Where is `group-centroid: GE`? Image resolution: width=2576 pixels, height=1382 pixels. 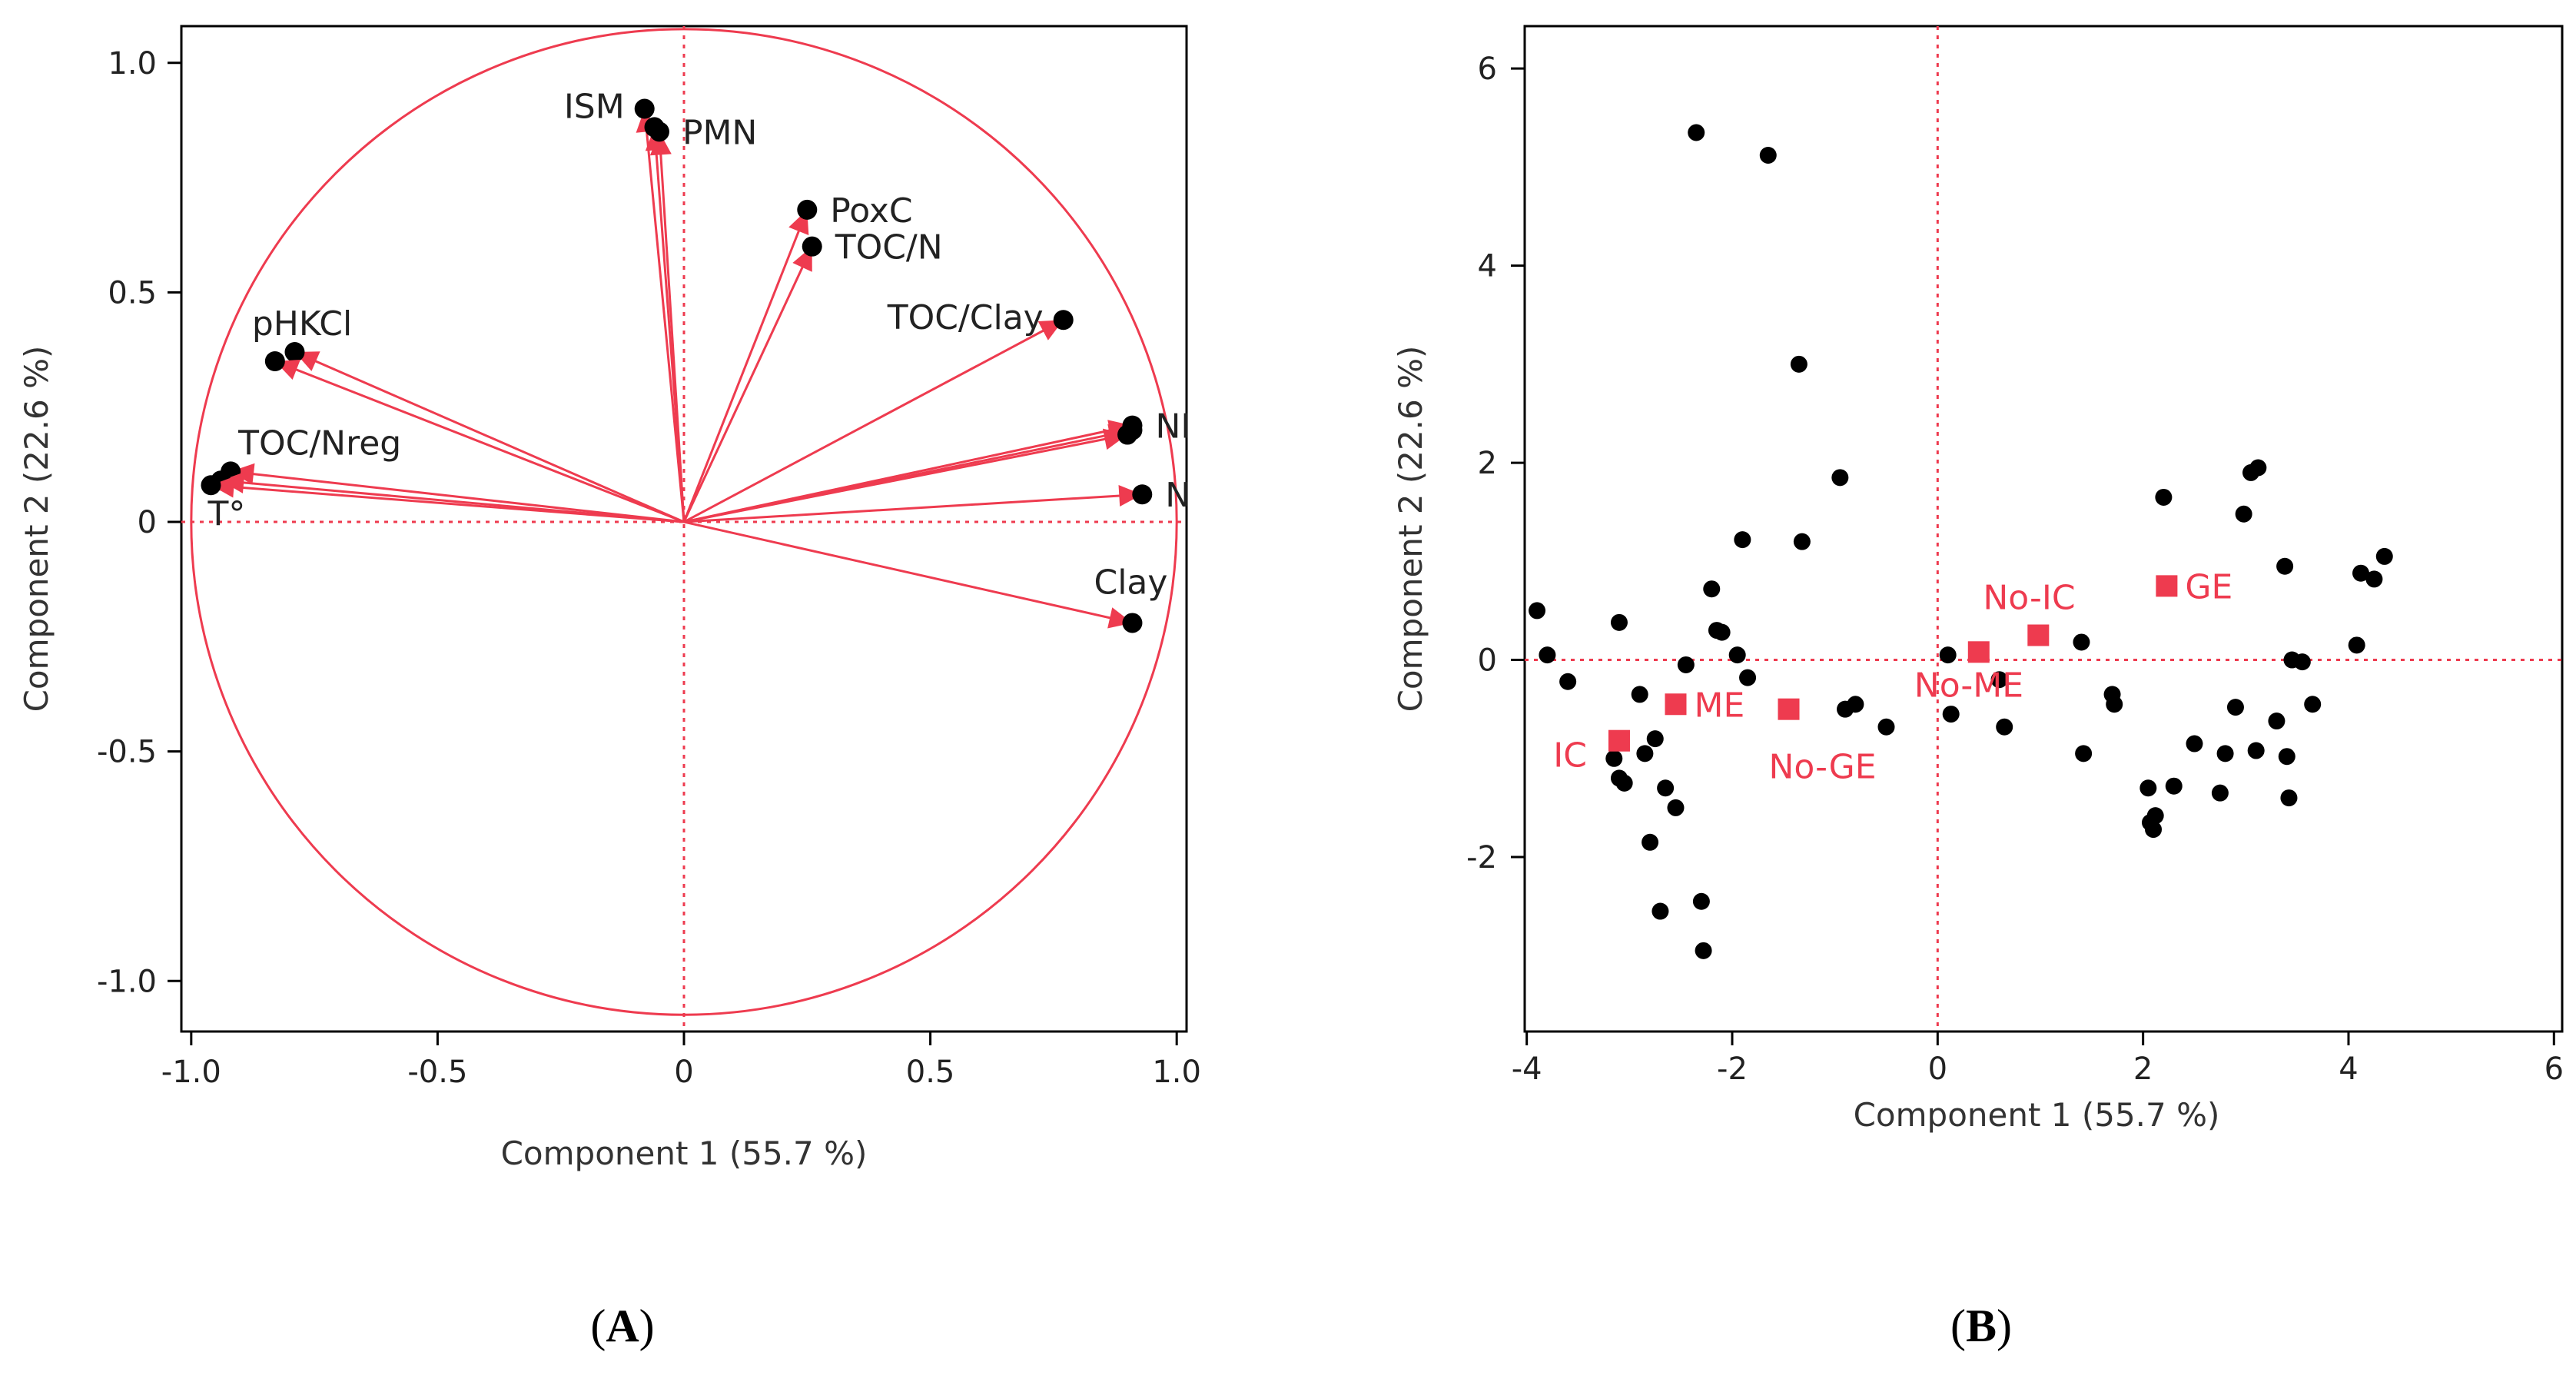 group-centroid: GE is located at coordinates (2194, 586).